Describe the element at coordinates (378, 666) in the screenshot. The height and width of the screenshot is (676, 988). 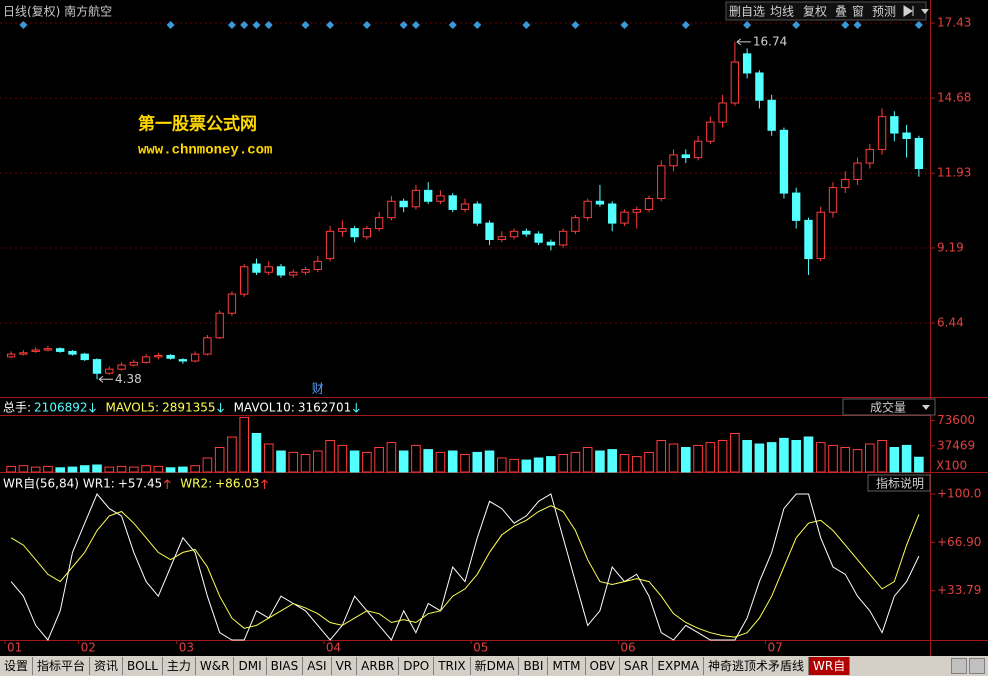
I see `indicator-tab: ARBR` at that location.